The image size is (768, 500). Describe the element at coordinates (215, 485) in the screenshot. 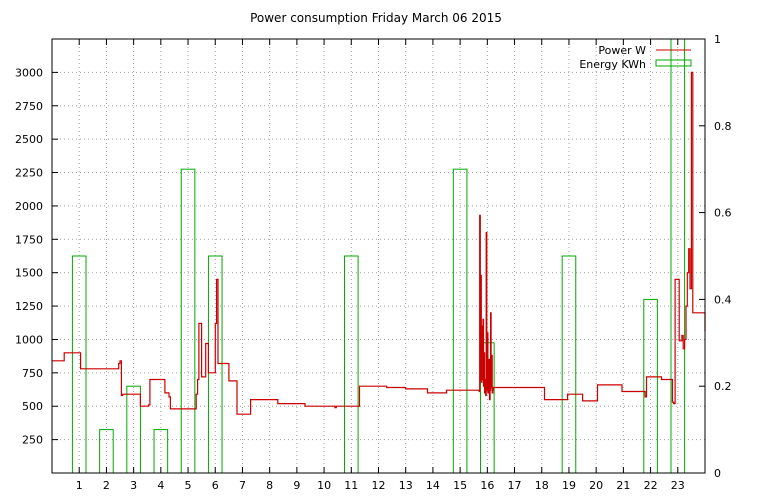

I see `x-tick-label: 6` at that location.